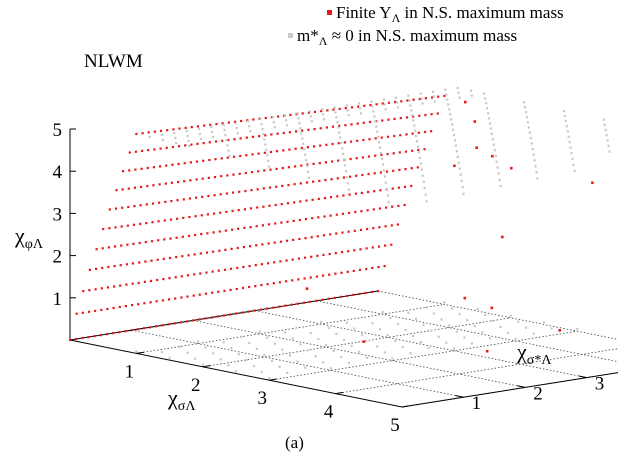 Image resolution: width=618 pixels, height=460 pixels. What do you see at coordinates (534, 353) in the screenshot?
I see `y-axis-label: χσ*Λ` at bounding box center [534, 353].